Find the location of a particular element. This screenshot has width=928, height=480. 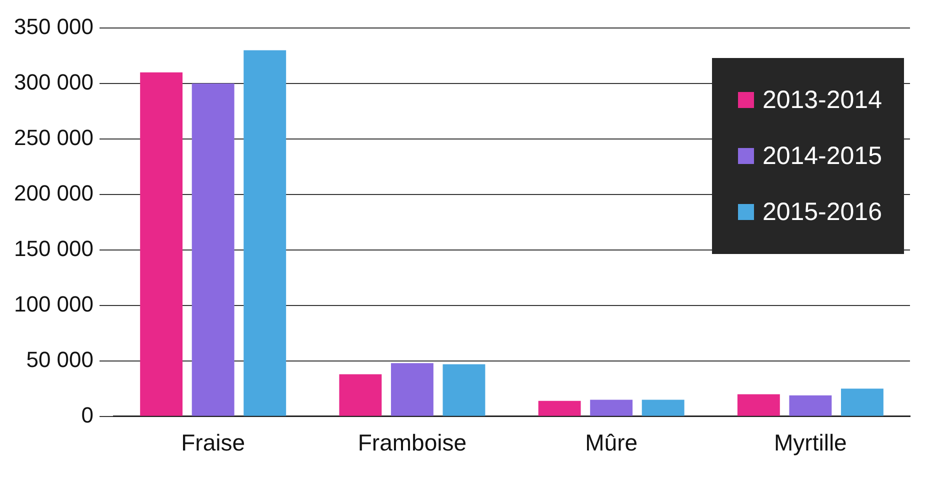

y-tick-label: 350 000 is located at coordinates (54, 27).